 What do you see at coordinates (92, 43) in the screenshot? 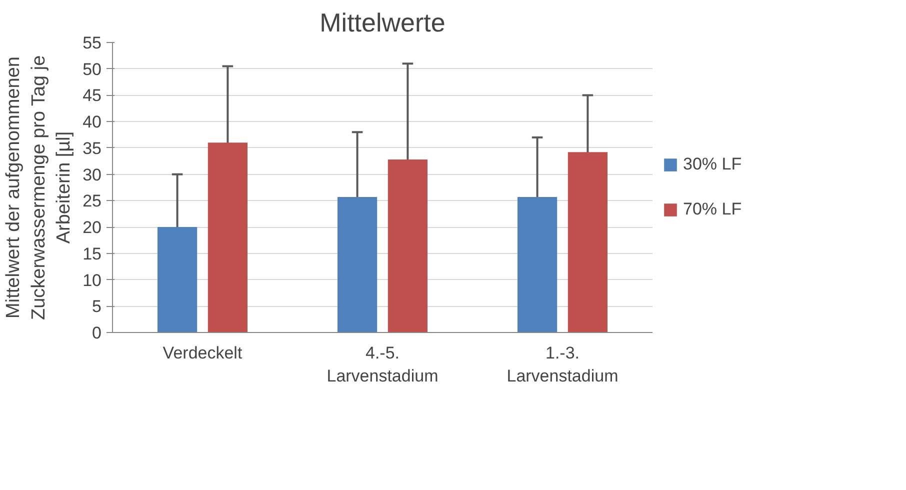
I see `y-tick-label: 55` at bounding box center [92, 43].